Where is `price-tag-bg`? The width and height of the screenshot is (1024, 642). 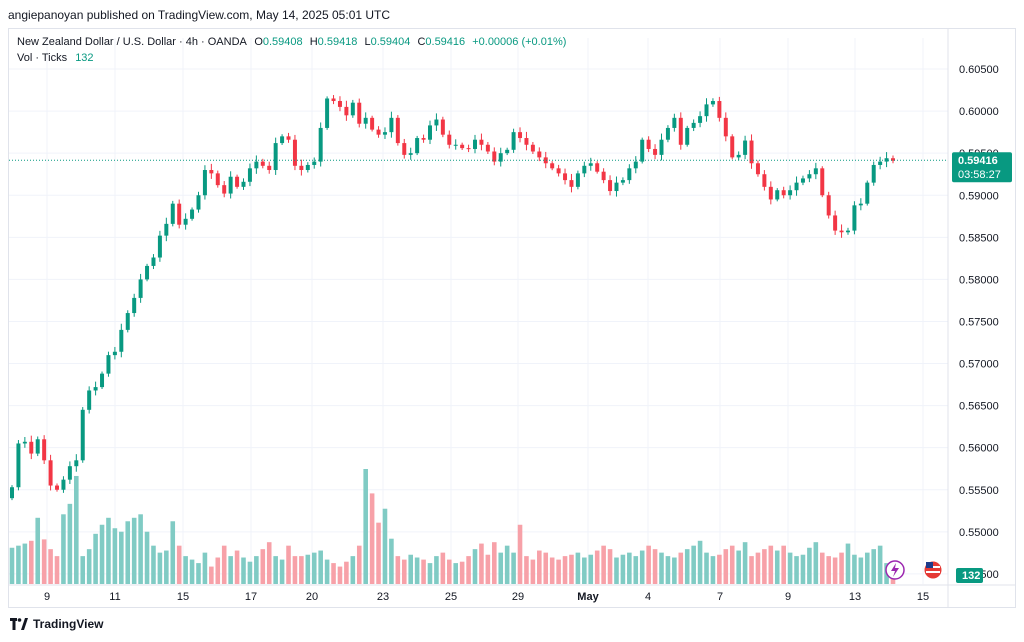
price-tag-bg is located at coordinates (982, 167).